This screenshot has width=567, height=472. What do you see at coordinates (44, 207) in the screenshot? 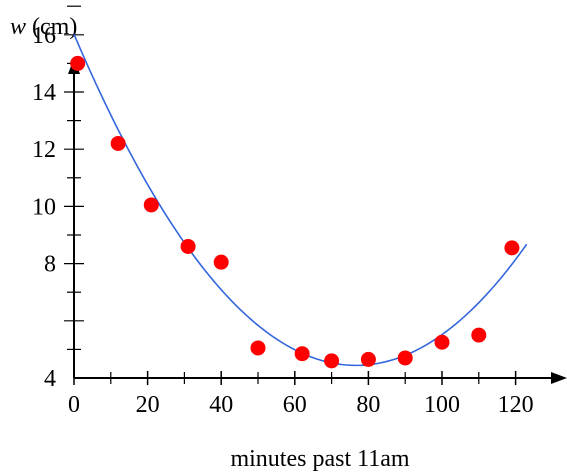
I see `y-tick-label-10: 10` at bounding box center [44, 207].